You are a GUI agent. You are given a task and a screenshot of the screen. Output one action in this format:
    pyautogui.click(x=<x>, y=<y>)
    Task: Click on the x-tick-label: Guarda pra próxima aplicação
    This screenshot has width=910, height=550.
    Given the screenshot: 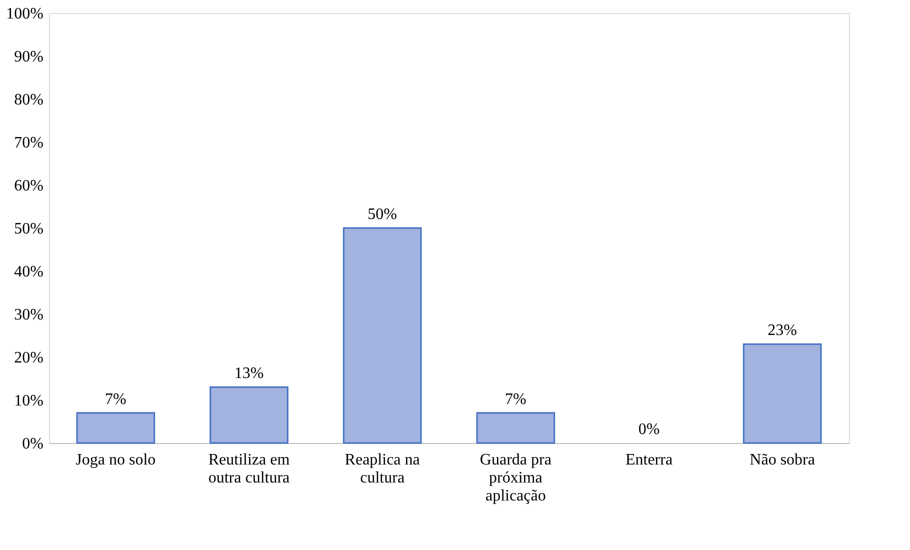 What is the action you would take?
    pyautogui.click(x=516, y=478)
    